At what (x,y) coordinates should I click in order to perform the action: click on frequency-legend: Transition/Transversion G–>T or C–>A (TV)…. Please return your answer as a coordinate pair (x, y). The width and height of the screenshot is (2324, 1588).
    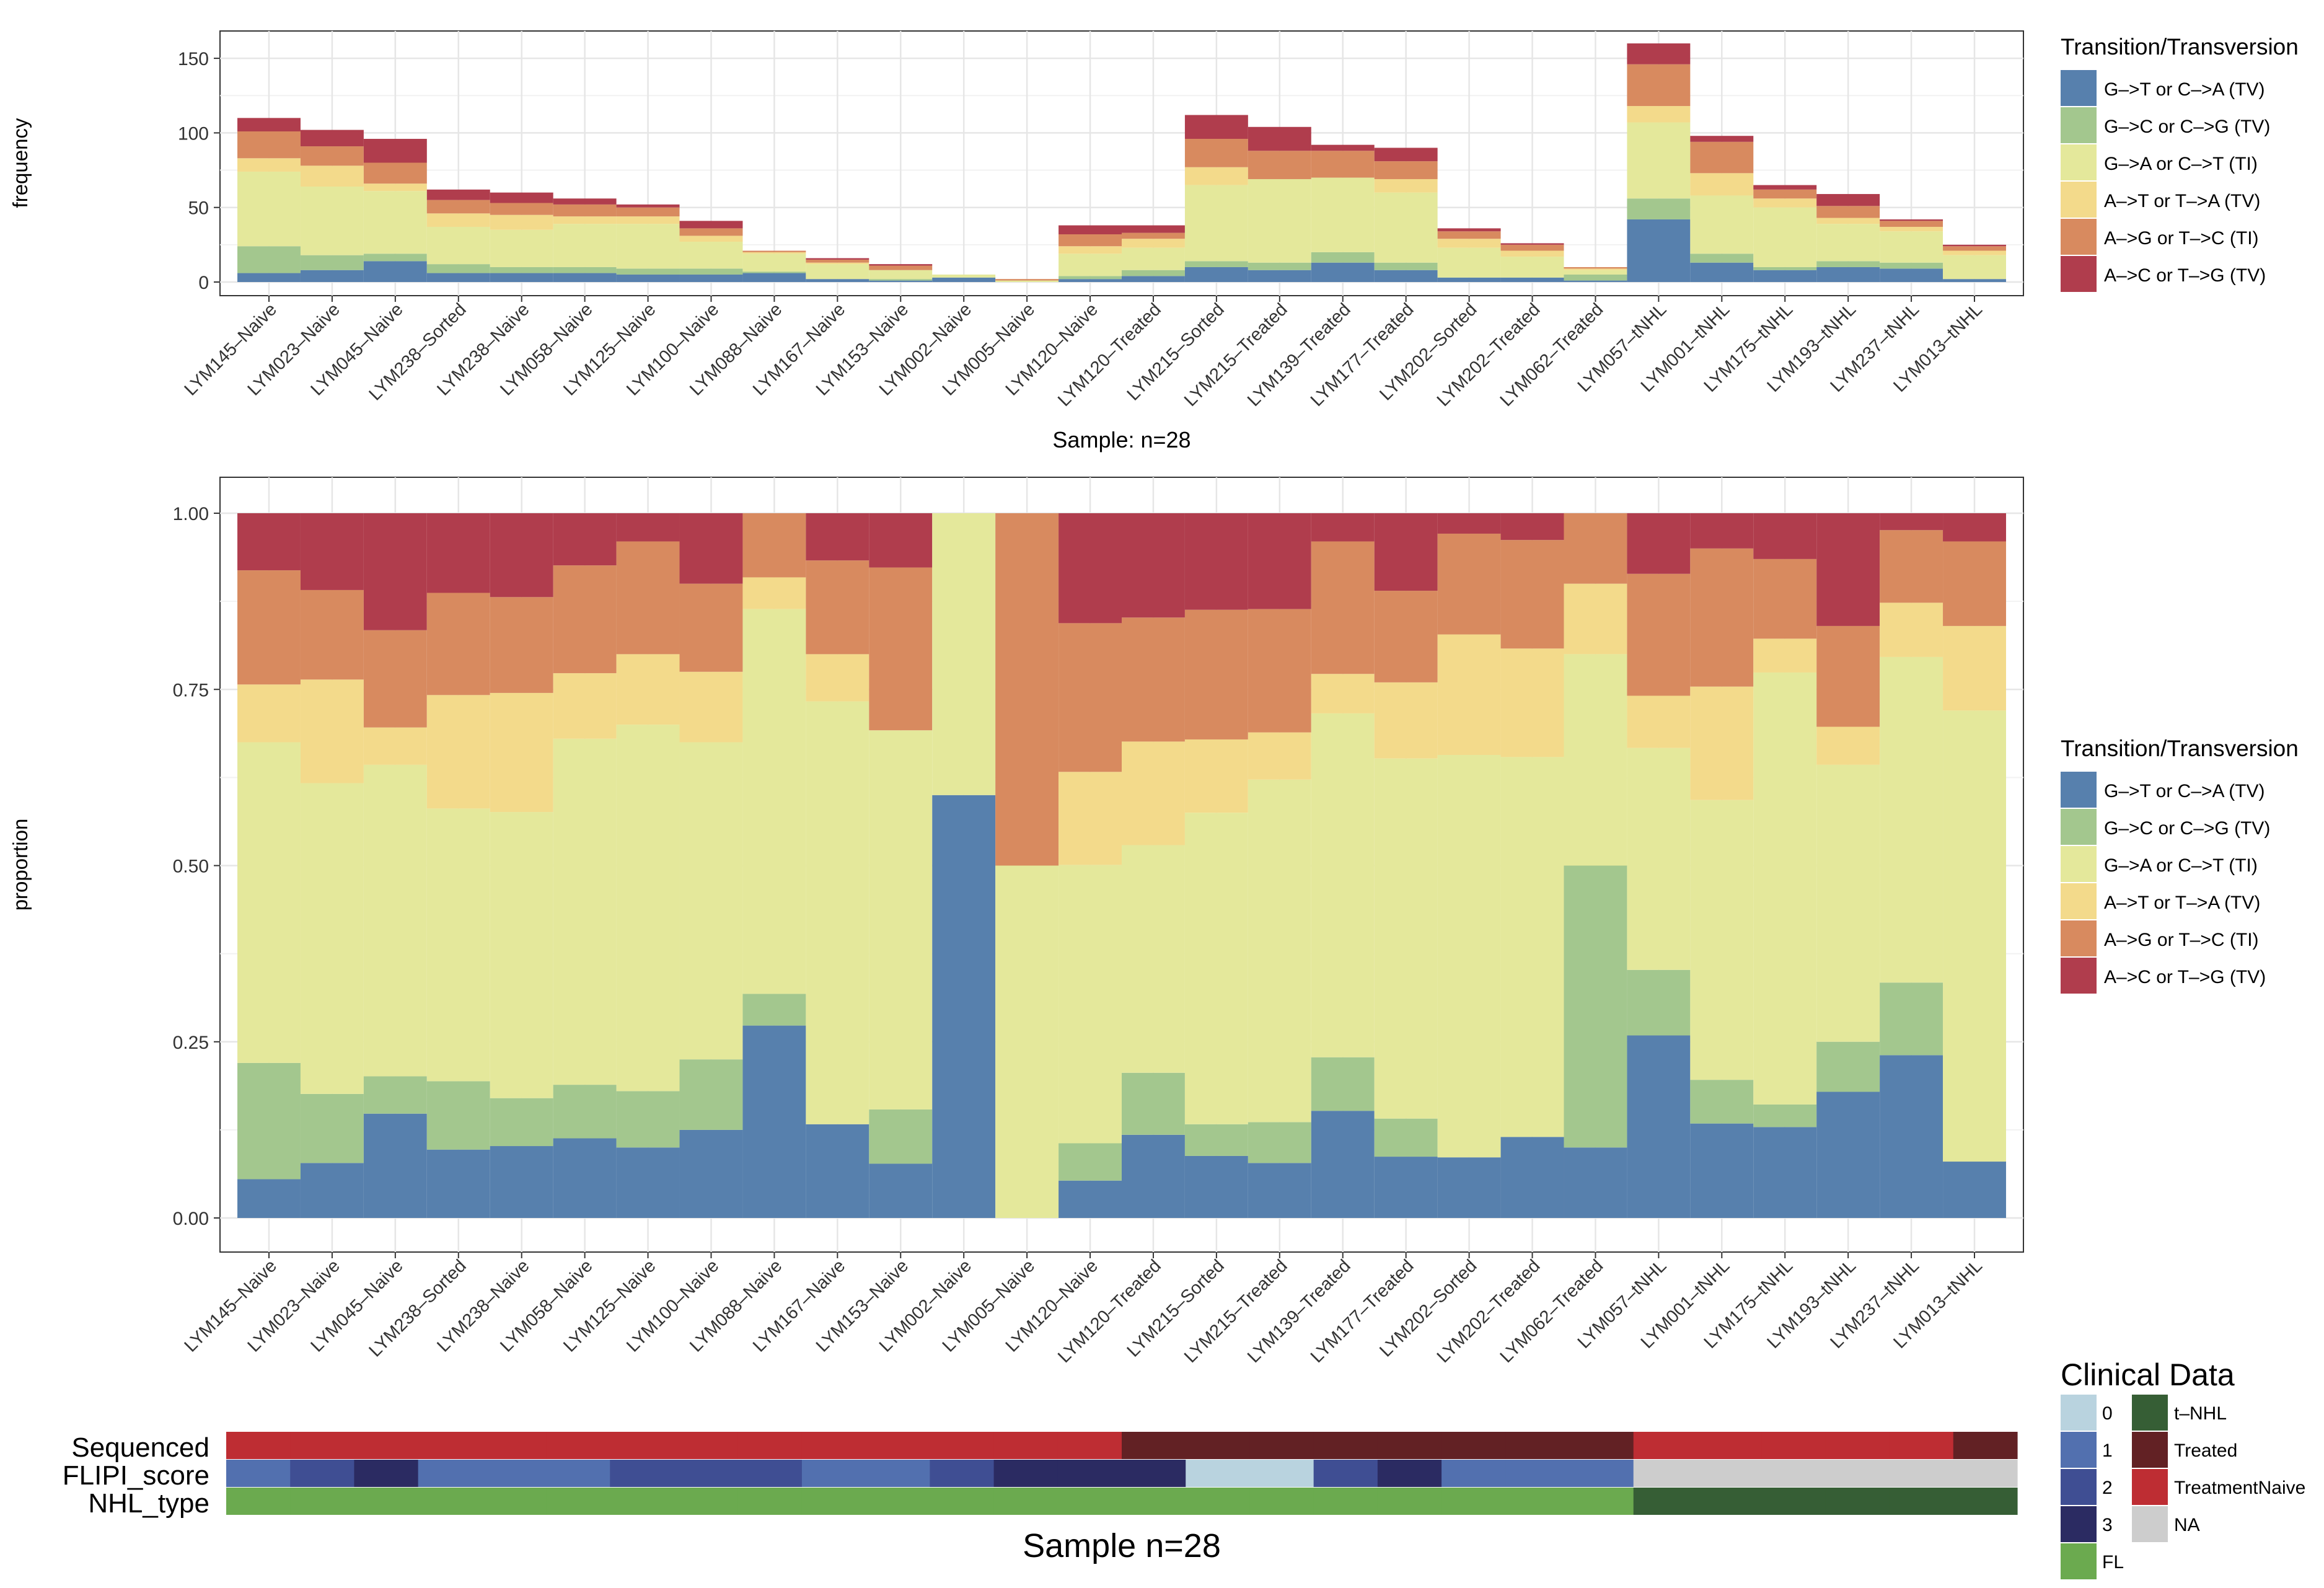
    Looking at the image, I should click on (2180, 163).